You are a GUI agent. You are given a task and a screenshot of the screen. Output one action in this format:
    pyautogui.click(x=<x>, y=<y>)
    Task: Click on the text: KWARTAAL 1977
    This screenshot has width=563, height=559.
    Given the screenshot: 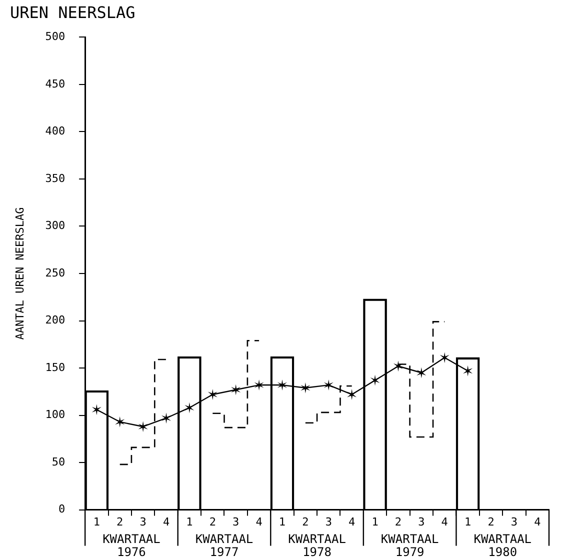 What is the action you would take?
    pyautogui.click(x=224, y=545)
    